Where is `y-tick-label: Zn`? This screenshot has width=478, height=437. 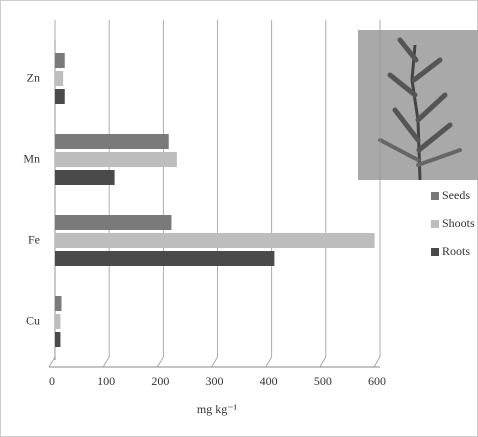
y-tick-label: Zn is located at coordinates (33, 77).